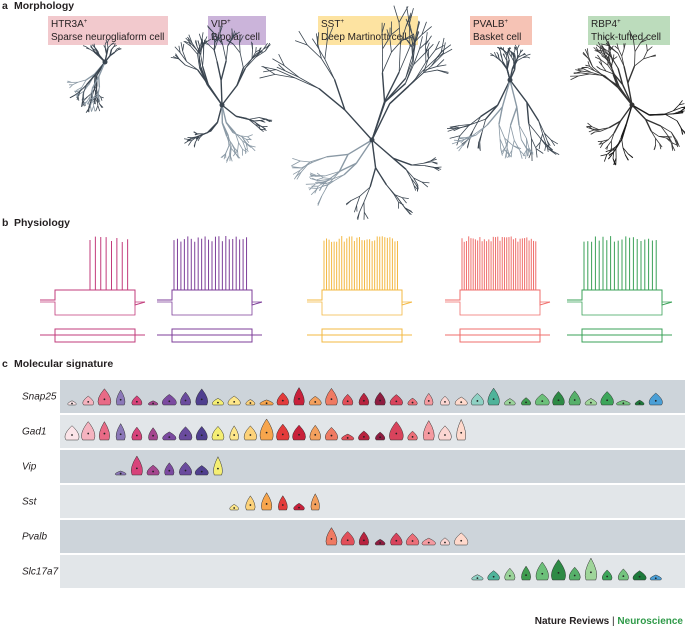  What do you see at coordinates (36, 223) in the screenshot?
I see `panel-b-heading: b Physiology` at bounding box center [36, 223].